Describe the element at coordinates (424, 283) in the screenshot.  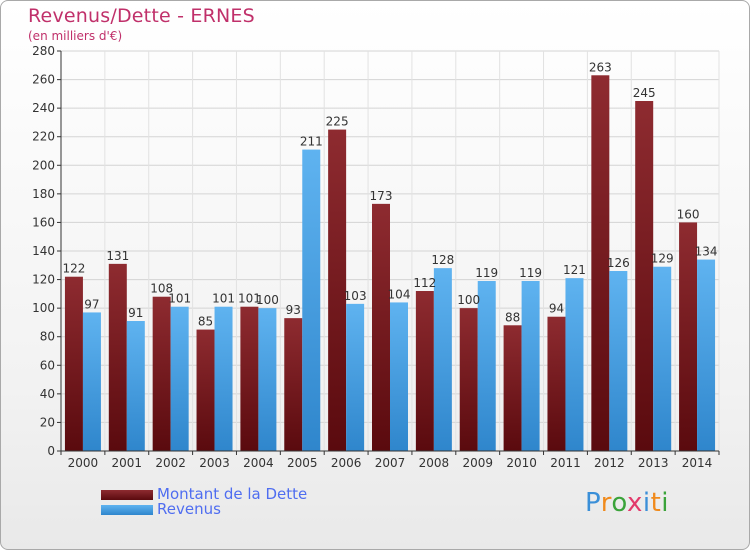
I see `data-label-debt: 112` at that location.